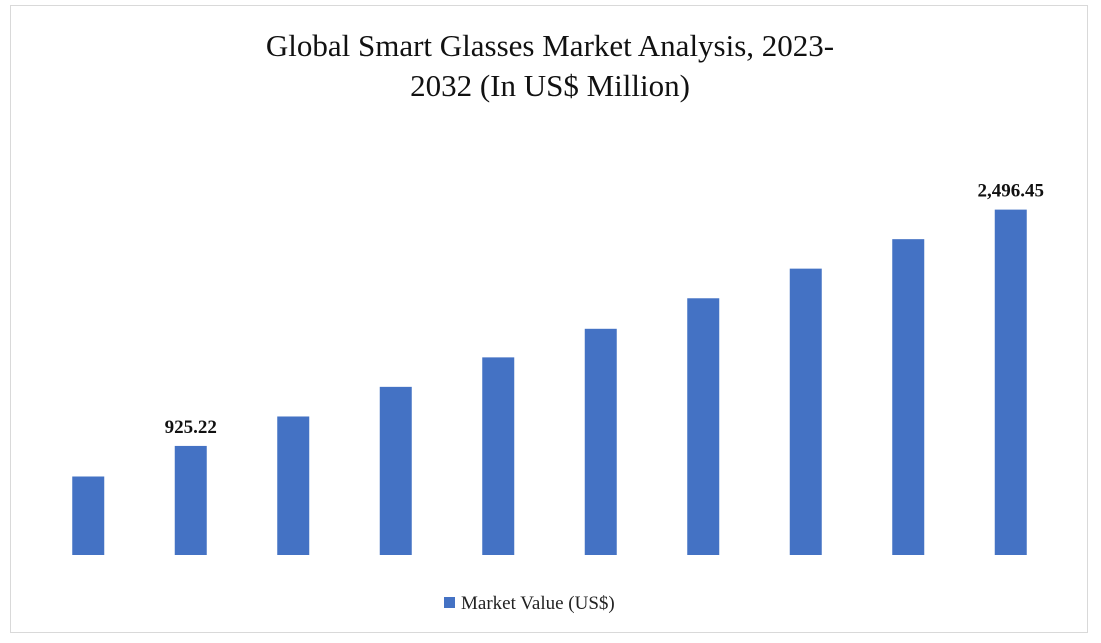 The image size is (1101, 643). Describe the element at coordinates (449, 602) in the screenshot. I see `legend-swatch` at that location.